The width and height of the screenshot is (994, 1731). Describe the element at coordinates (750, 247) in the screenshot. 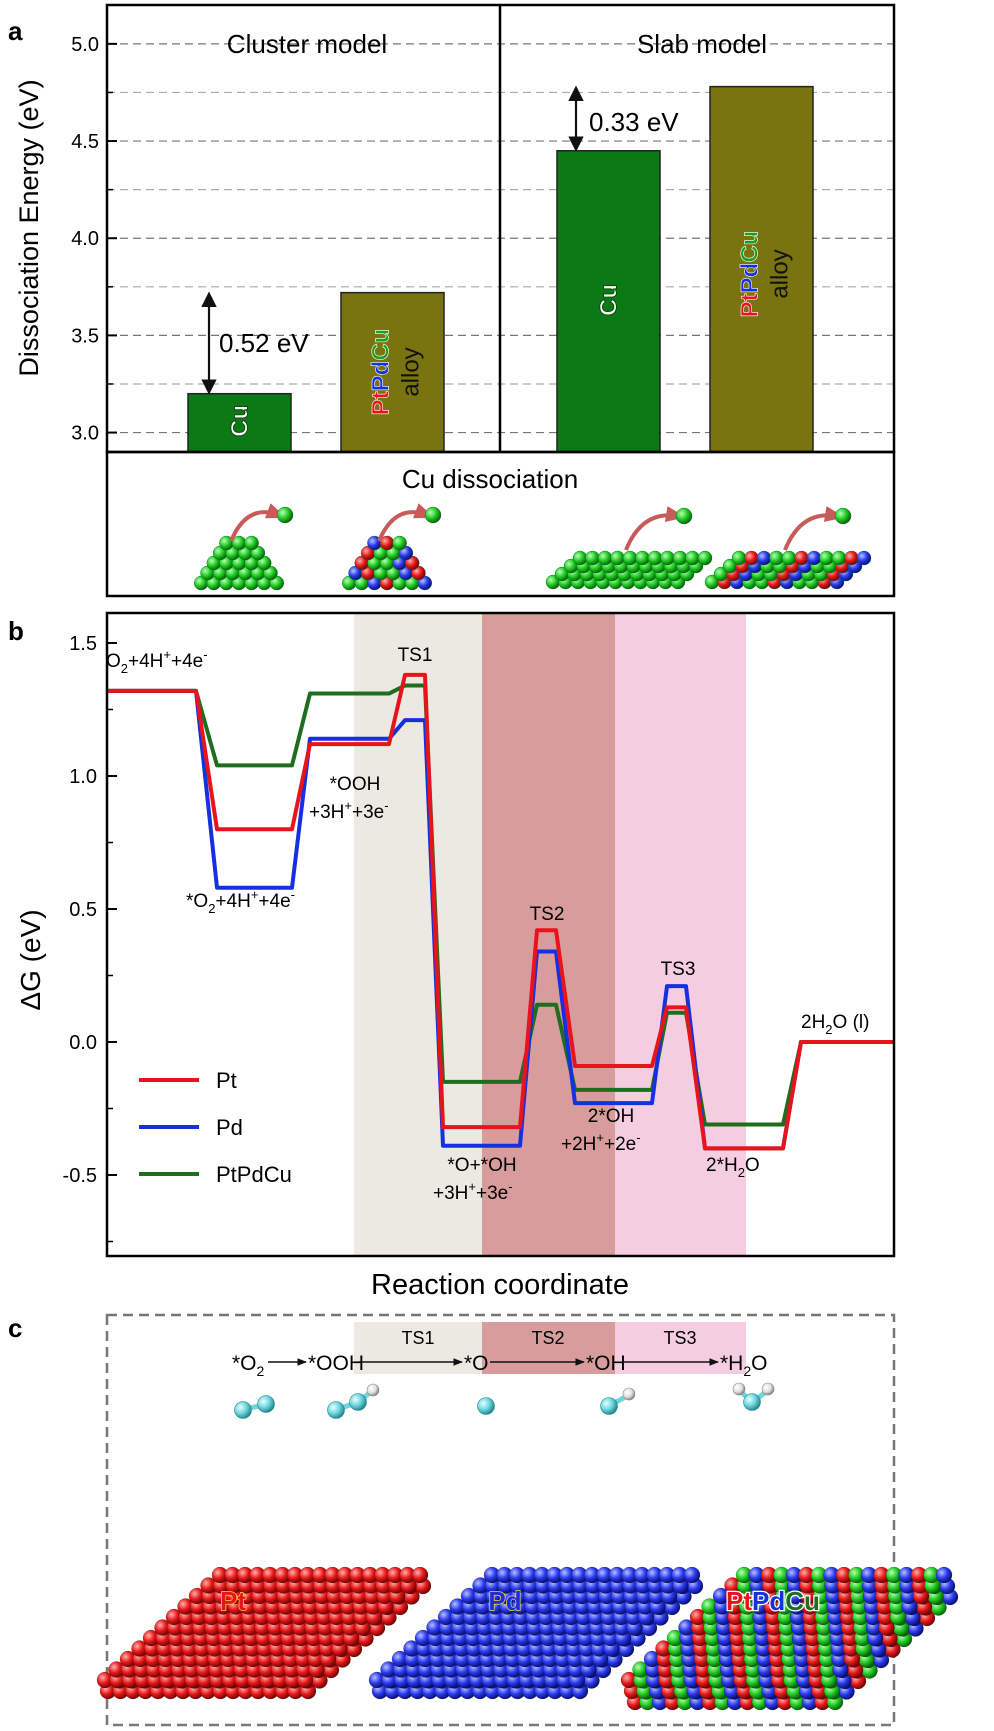

I see `bar-label-part: Cu` at that location.